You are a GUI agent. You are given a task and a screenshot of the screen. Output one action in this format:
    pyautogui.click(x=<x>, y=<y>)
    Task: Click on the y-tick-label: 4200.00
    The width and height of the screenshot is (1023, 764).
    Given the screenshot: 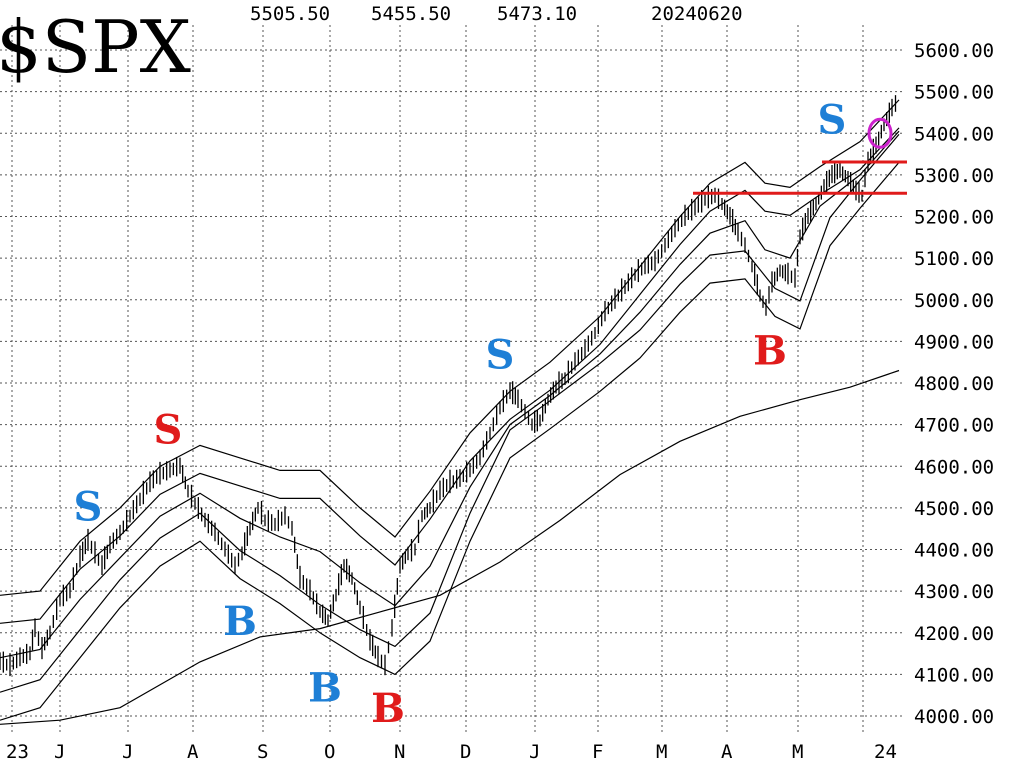 What is the action you would take?
    pyautogui.click(x=954, y=634)
    